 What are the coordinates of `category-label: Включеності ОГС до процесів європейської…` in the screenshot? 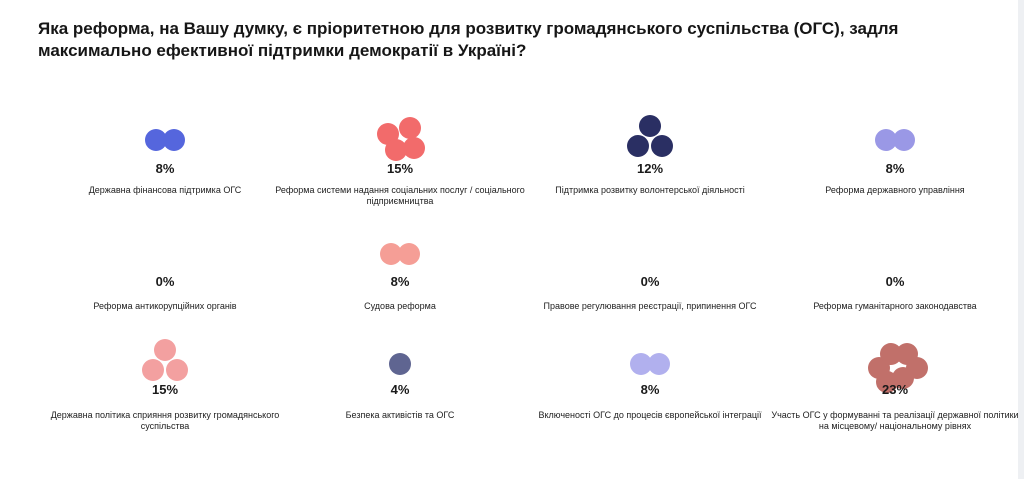 It's located at (650, 415).